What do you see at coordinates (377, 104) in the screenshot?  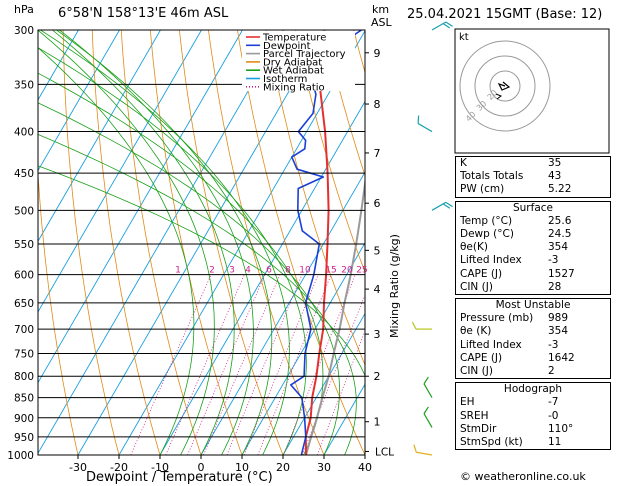 I see `km-tick-label: 8` at bounding box center [377, 104].